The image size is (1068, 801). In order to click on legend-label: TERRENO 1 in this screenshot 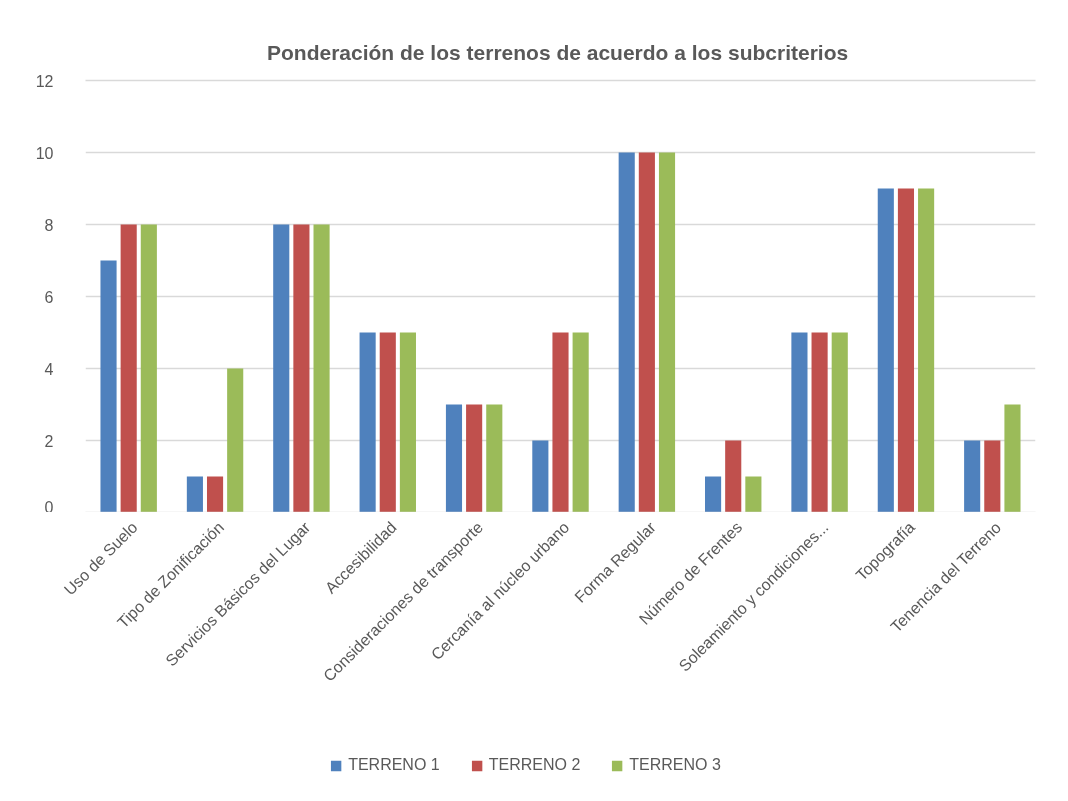, I will do `click(394, 765)`.